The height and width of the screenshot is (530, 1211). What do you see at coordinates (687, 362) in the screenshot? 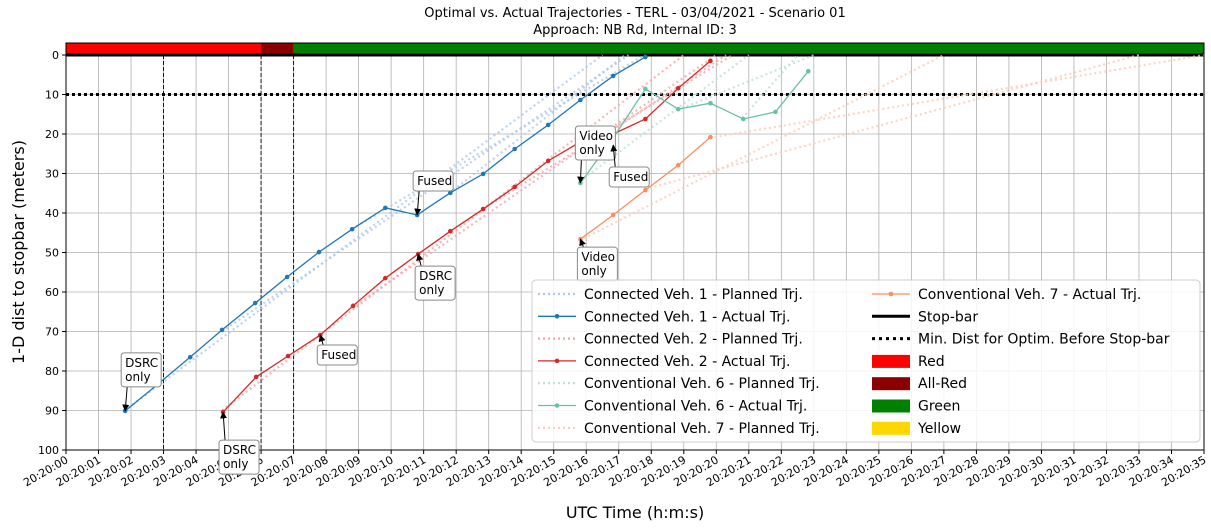
I see `legend-label: Connected Veh. 2 - Actual Trj.` at bounding box center [687, 362].